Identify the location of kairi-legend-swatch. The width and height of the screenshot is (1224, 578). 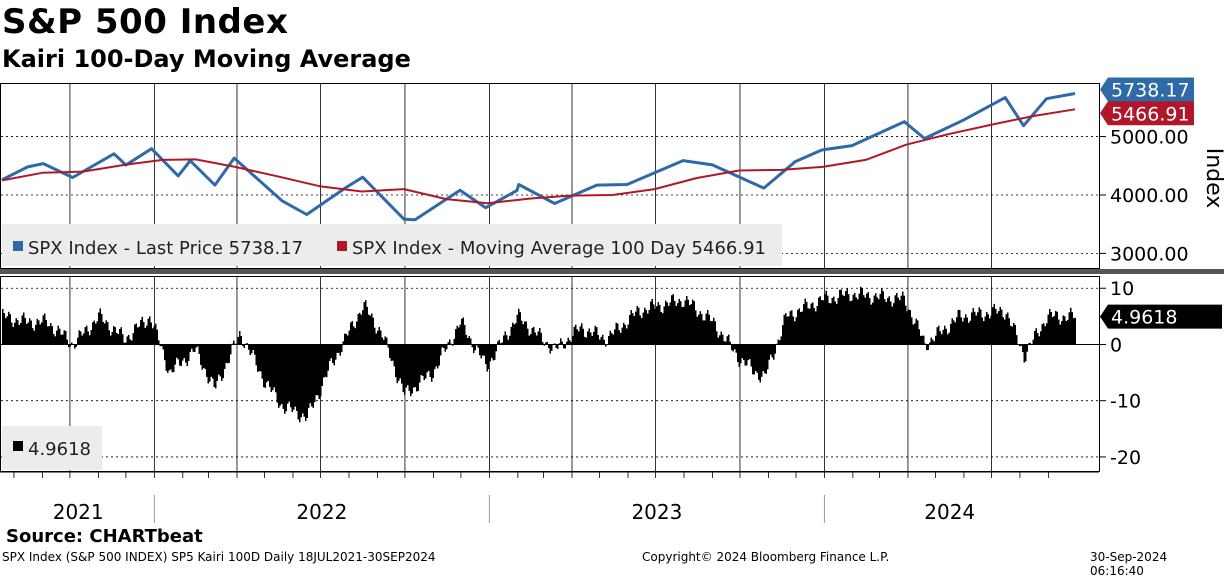
(18, 446).